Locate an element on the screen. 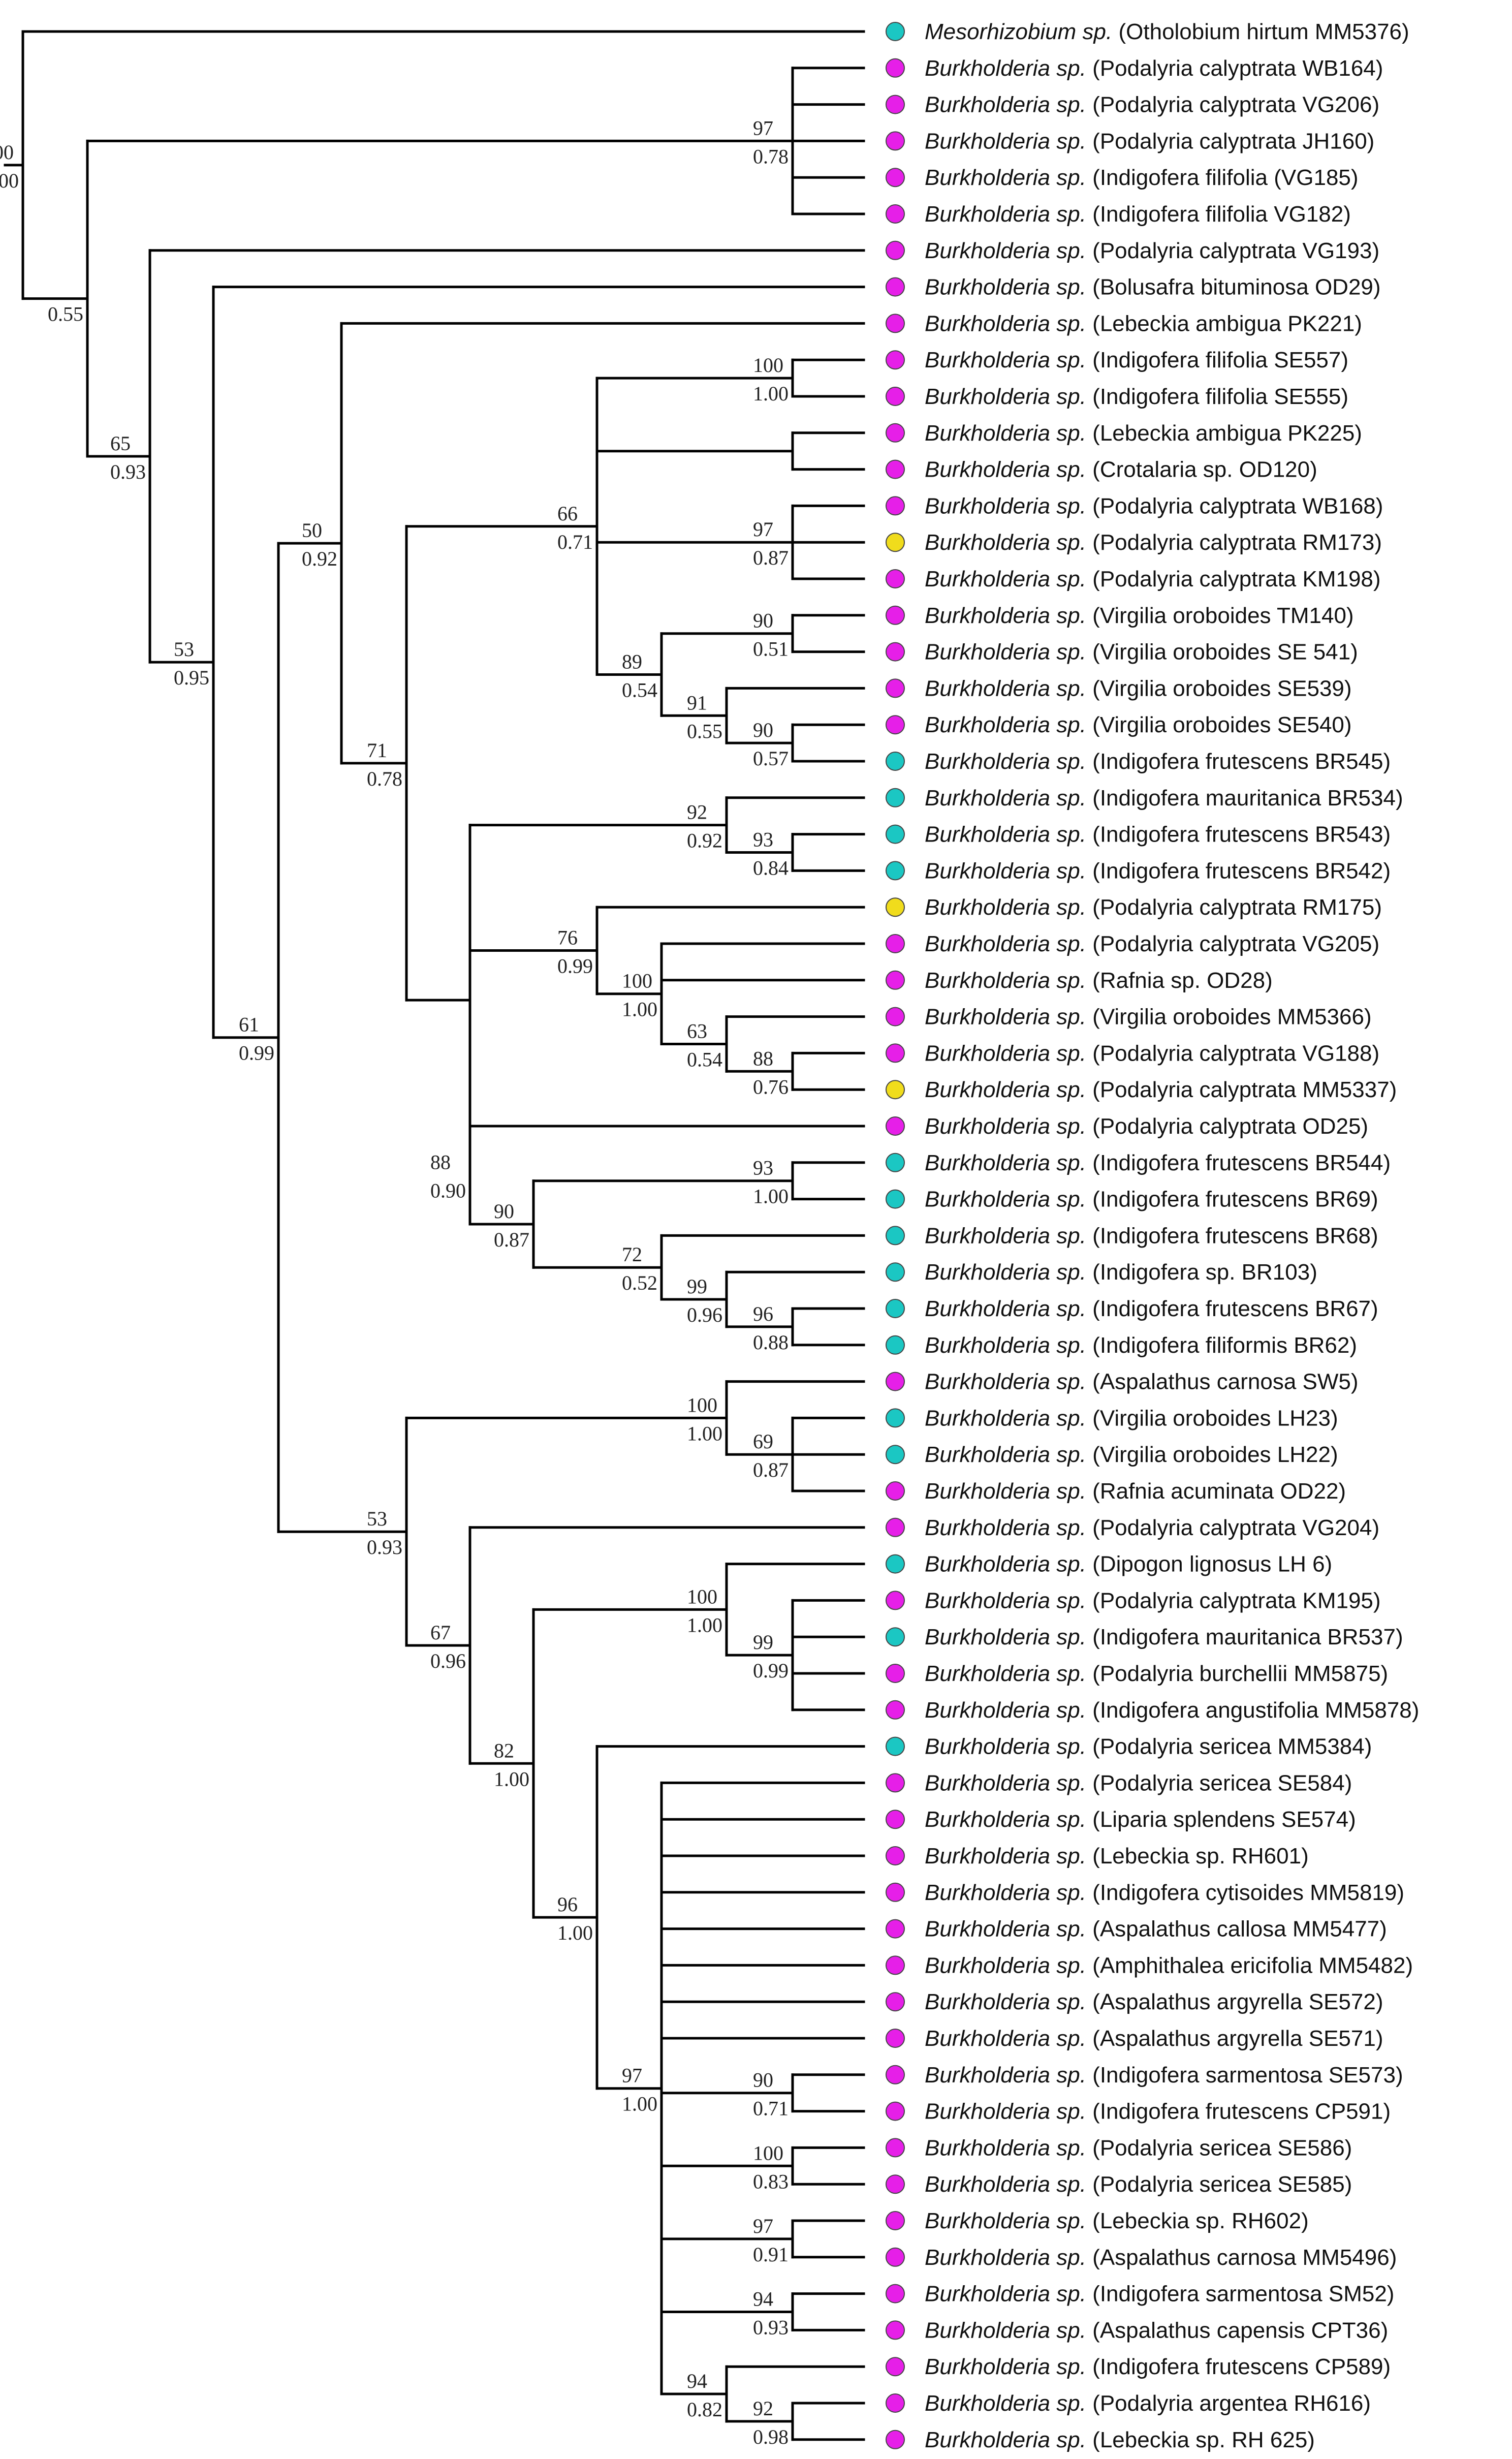 The width and height of the screenshot is (1512, 2459). taxon-host-strain: (Podalyria calyptrata MM5337) is located at coordinates (1241, 1089).